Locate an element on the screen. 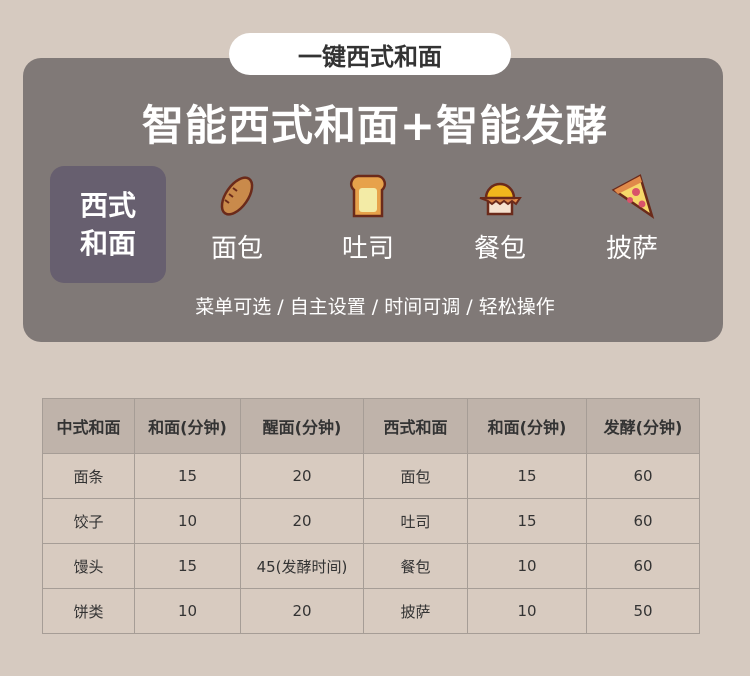 This screenshot has width=750, height=676. table-row: 面条 15 20 面包 15 60 is located at coordinates (371, 476).